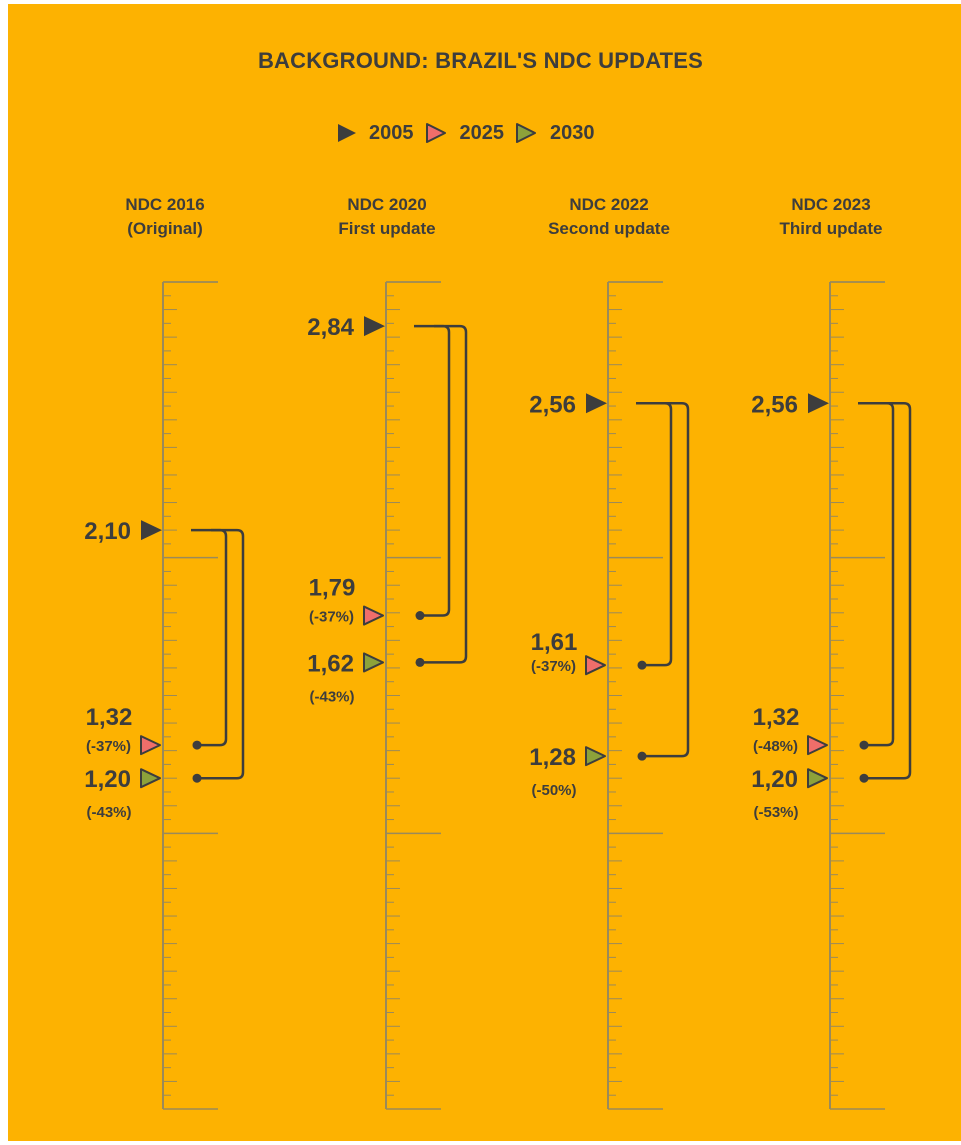 The height and width of the screenshot is (1145, 961). What do you see at coordinates (347, 133) in the screenshot?
I see `triangle-dark-icon` at bounding box center [347, 133].